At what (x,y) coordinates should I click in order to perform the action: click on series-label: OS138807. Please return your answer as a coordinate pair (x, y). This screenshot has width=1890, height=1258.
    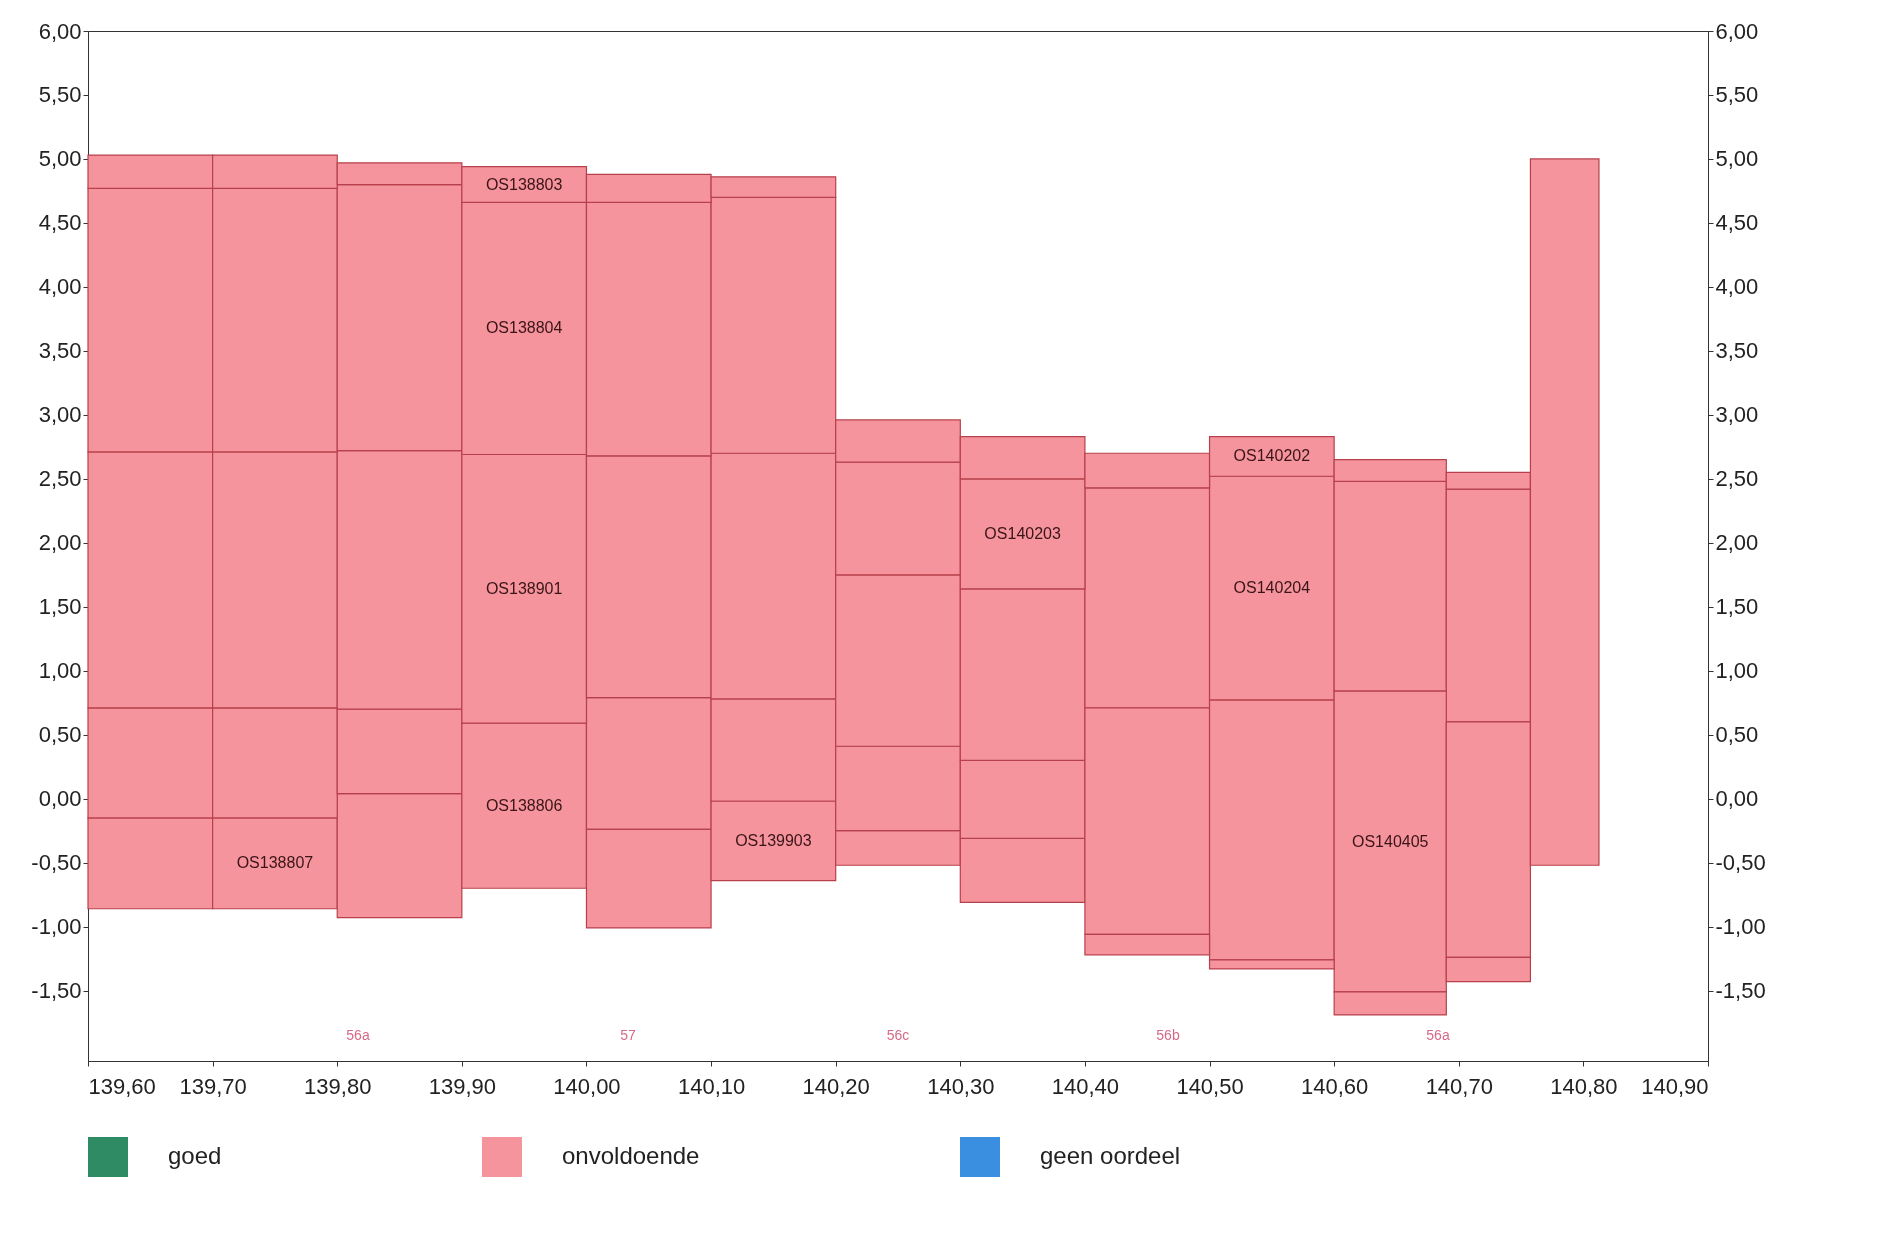
    Looking at the image, I should click on (275, 863).